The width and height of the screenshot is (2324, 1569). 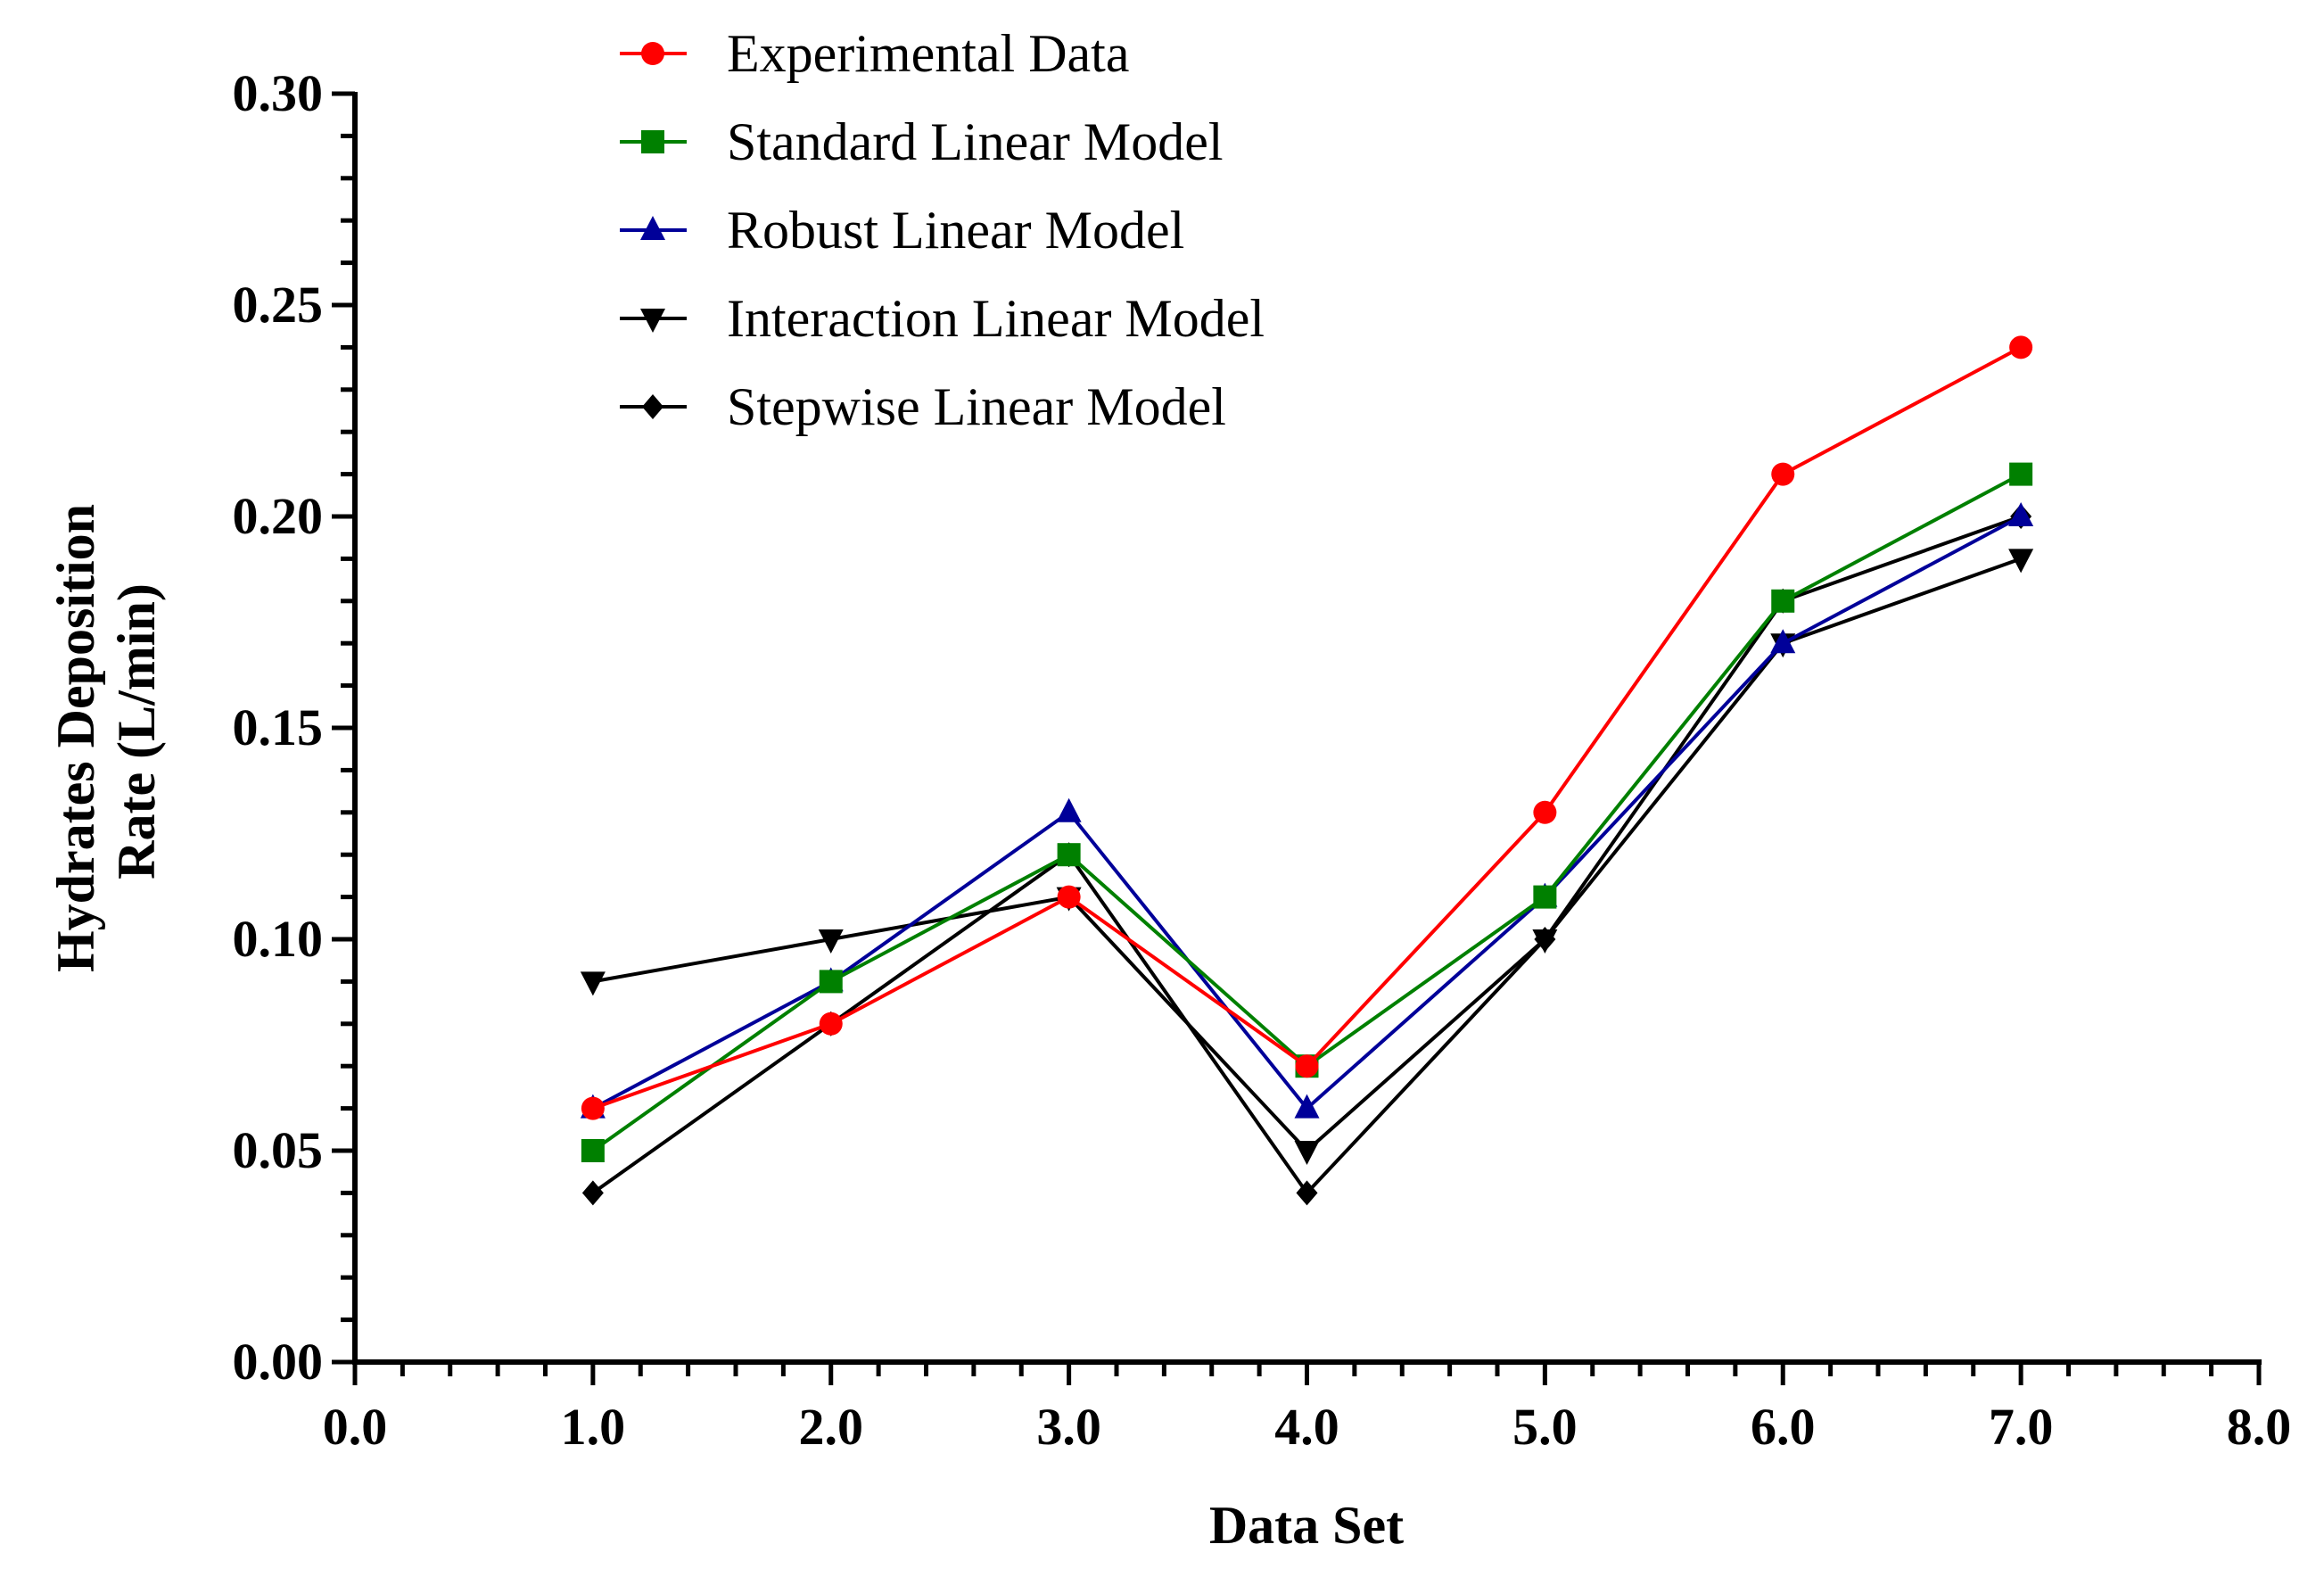 What do you see at coordinates (106, 731) in the screenshot?
I see `y-axis-title: Hydrates Deposition Rate (L/min)` at bounding box center [106, 731].